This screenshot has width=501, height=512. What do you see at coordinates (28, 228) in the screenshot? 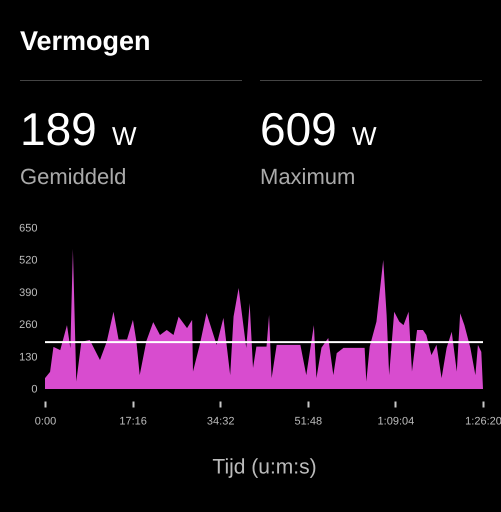
I see `y-tick-label: 650` at bounding box center [28, 228].